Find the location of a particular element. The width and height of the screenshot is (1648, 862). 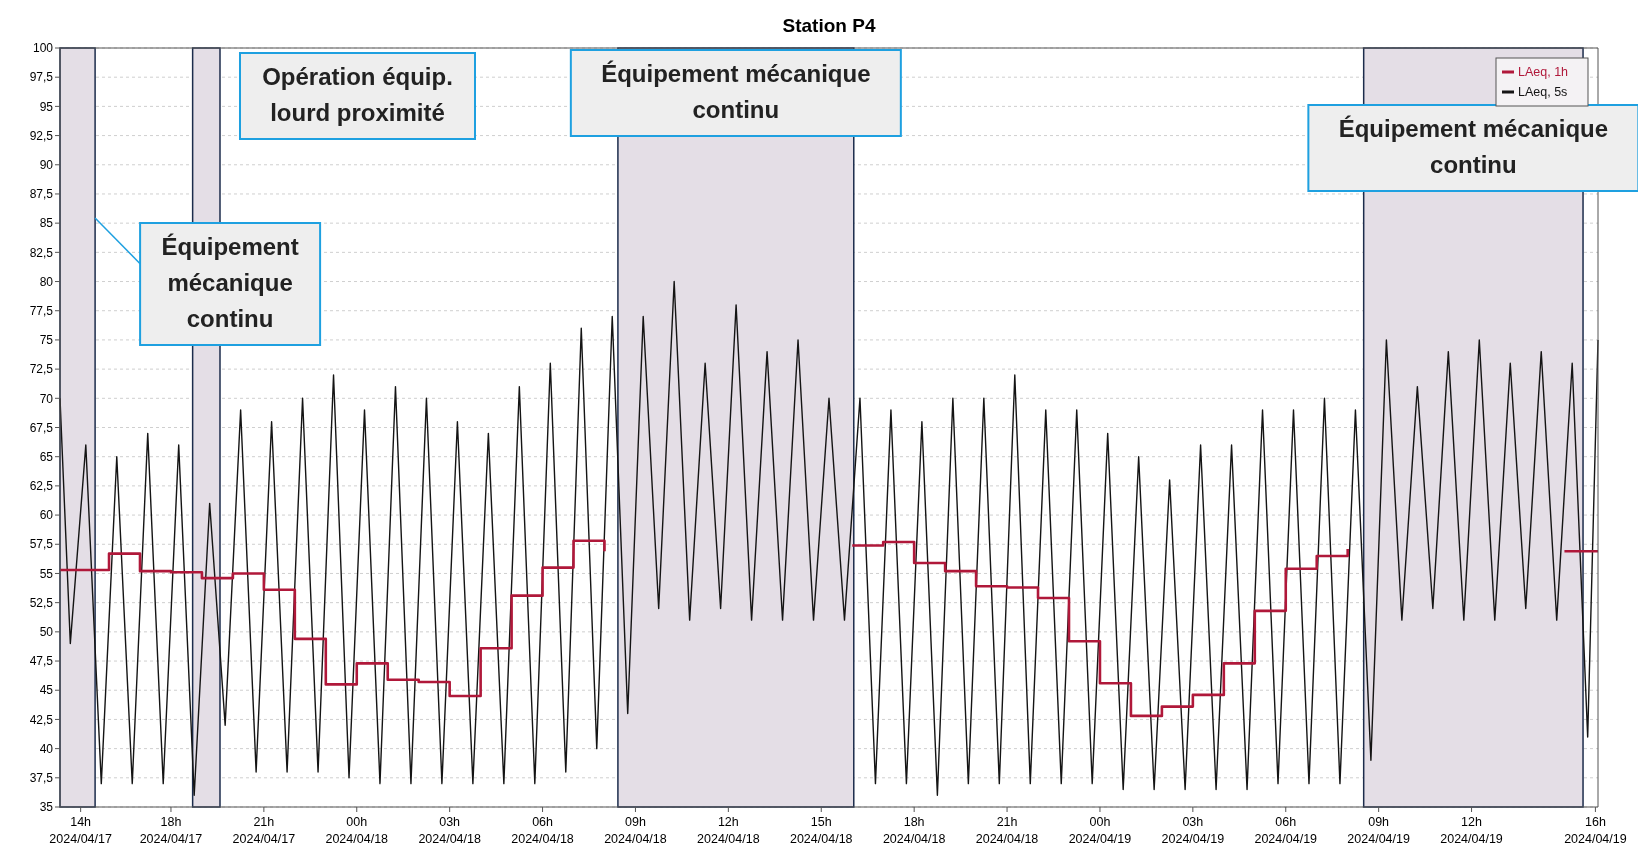

y-tick-label: 82,5 is located at coordinates (41, 252).